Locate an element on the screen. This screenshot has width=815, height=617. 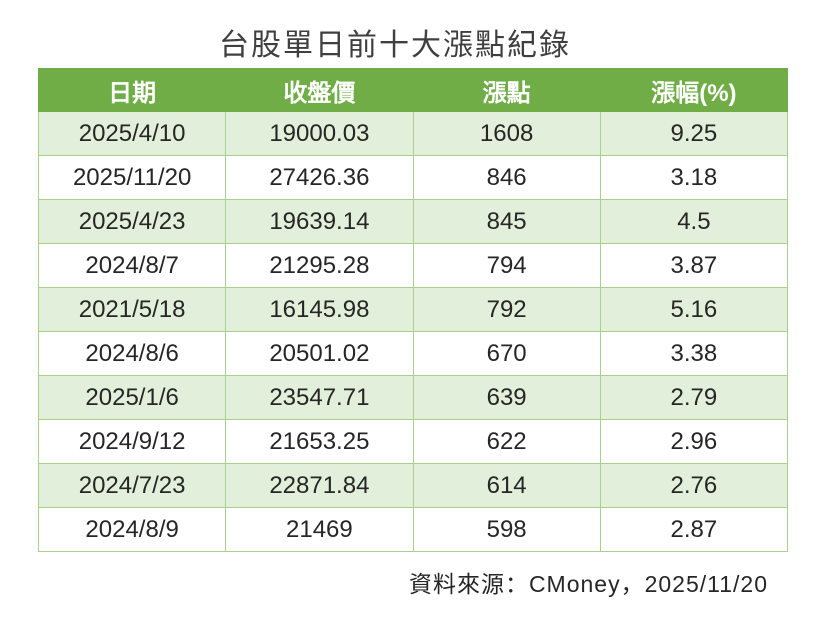
table-cell: 2024/7/23 is located at coordinates (132, 485).